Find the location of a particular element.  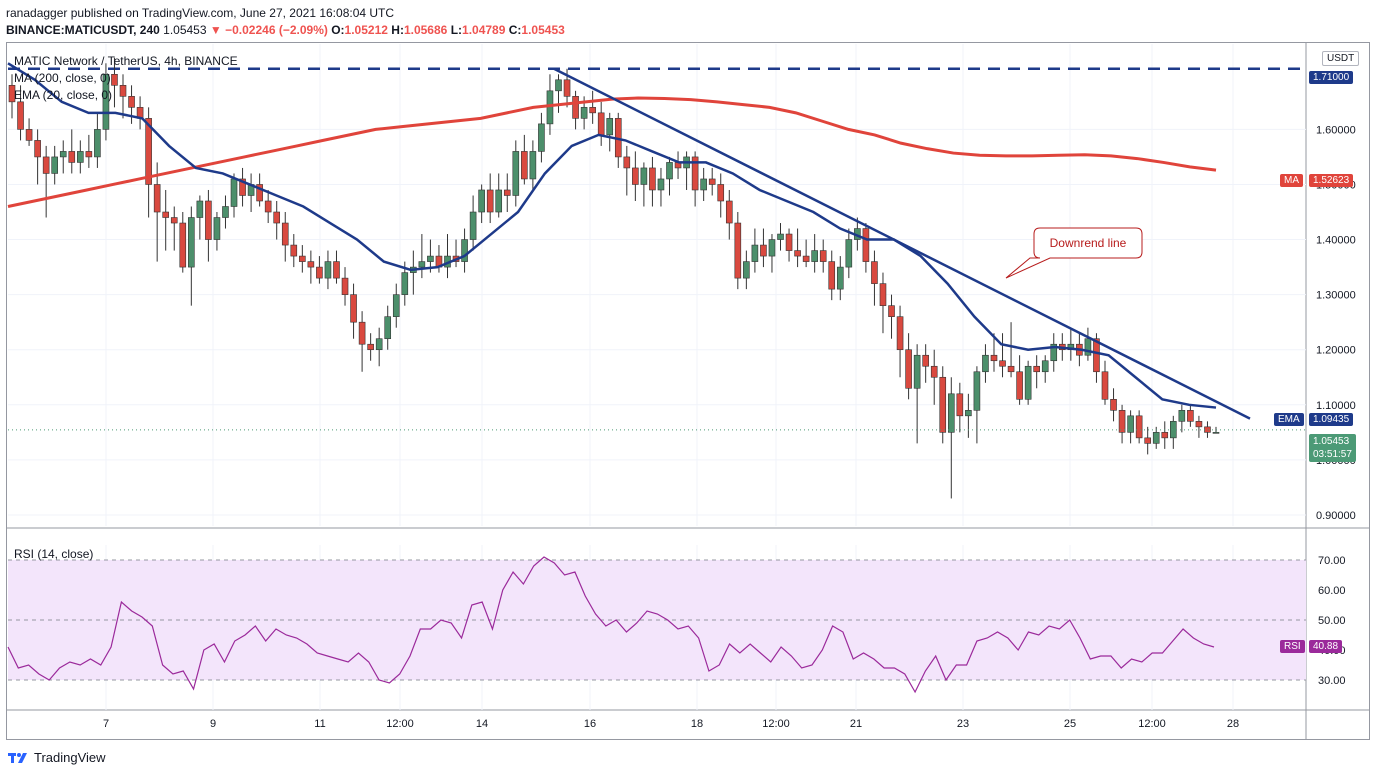

currency-label: USDT is located at coordinates (1341, 58).